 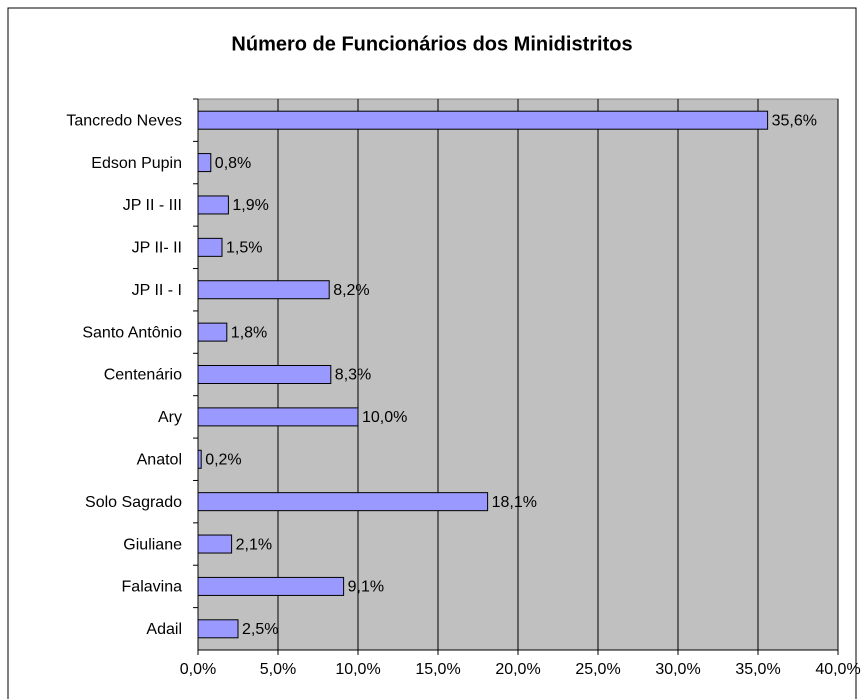 I want to click on data-label: 18,1%, so click(x=514, y=502).